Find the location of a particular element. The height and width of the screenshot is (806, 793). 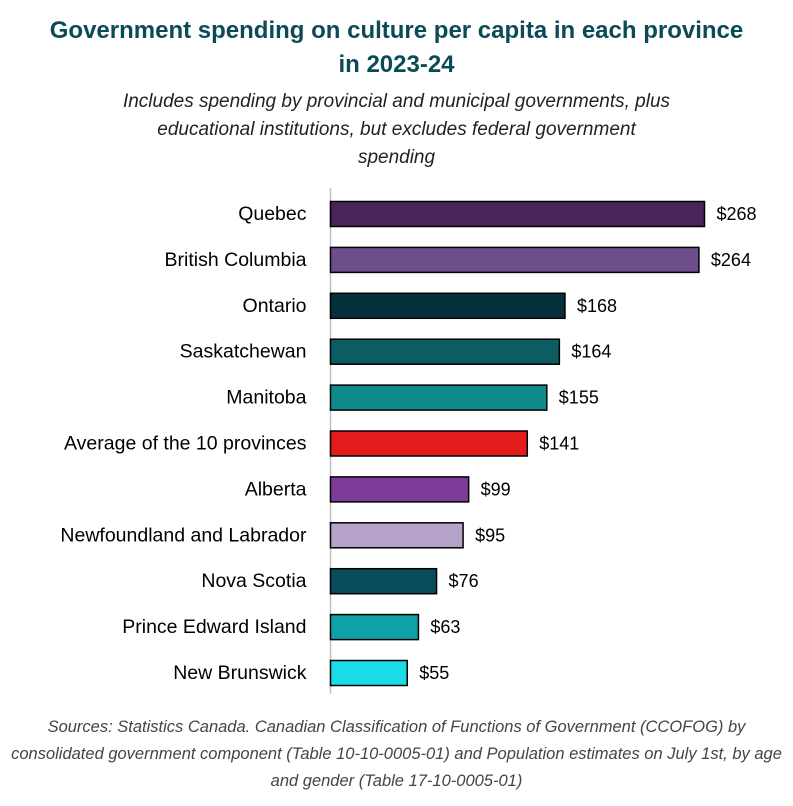

value-label: $76 is located at coordinates (464, 581).